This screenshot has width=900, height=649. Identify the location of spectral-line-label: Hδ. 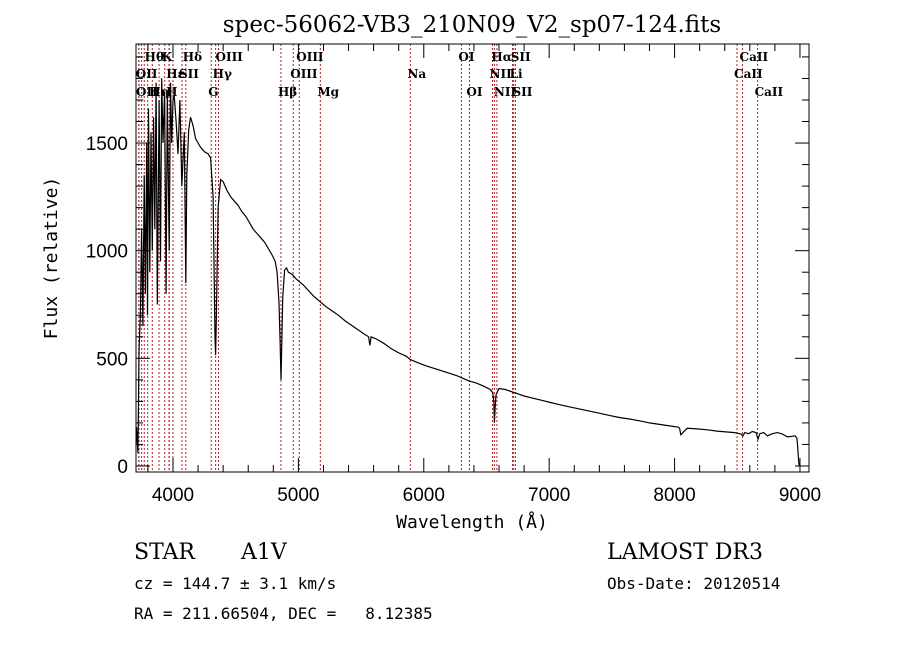
(192, 57).